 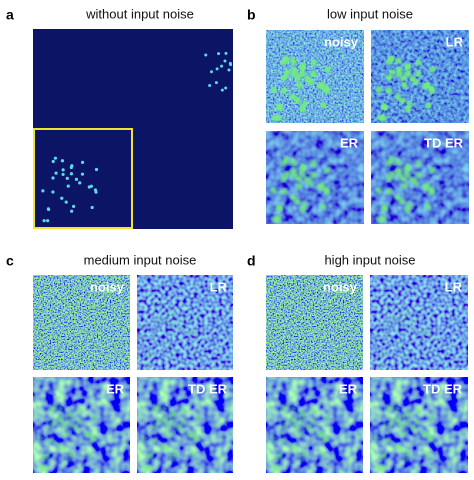 I want to click on panel-label: d, so click(x=251, y=261).